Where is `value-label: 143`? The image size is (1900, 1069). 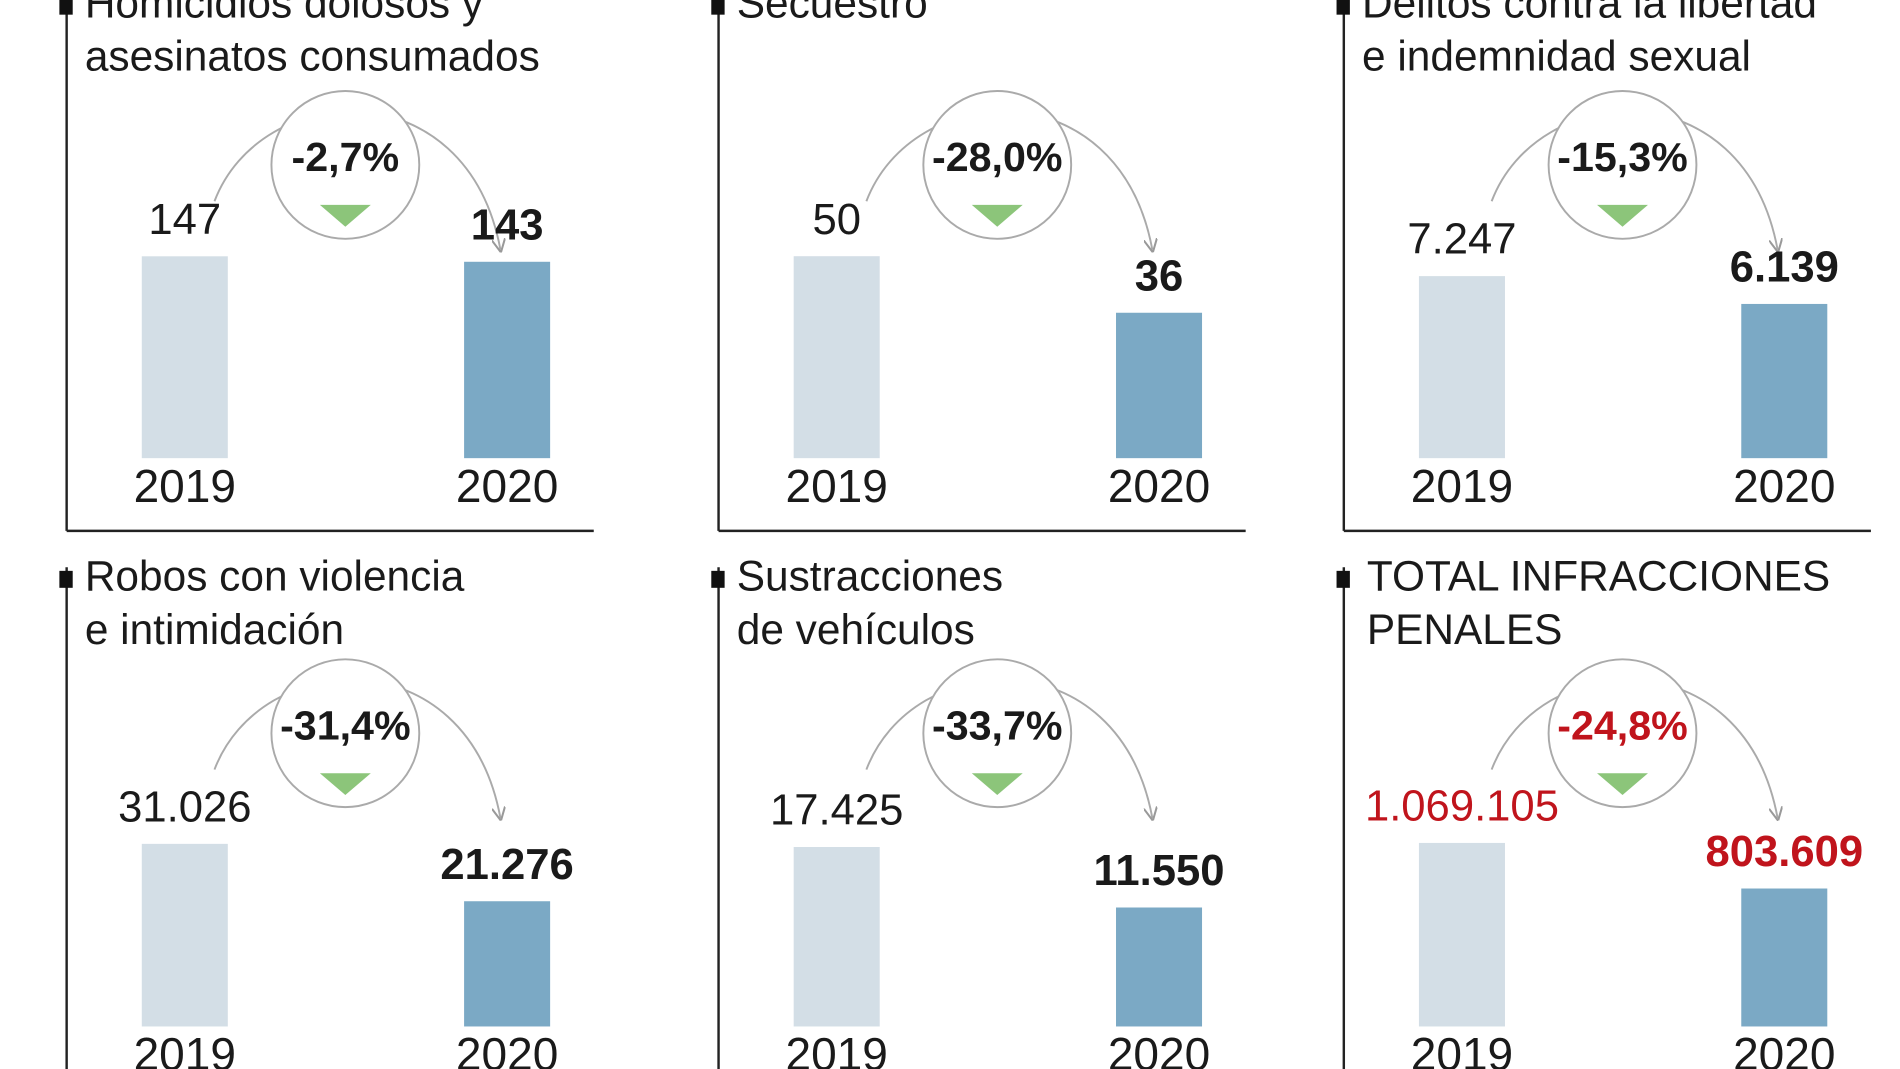 value-label: 143 is located at coordinates (507, 225).